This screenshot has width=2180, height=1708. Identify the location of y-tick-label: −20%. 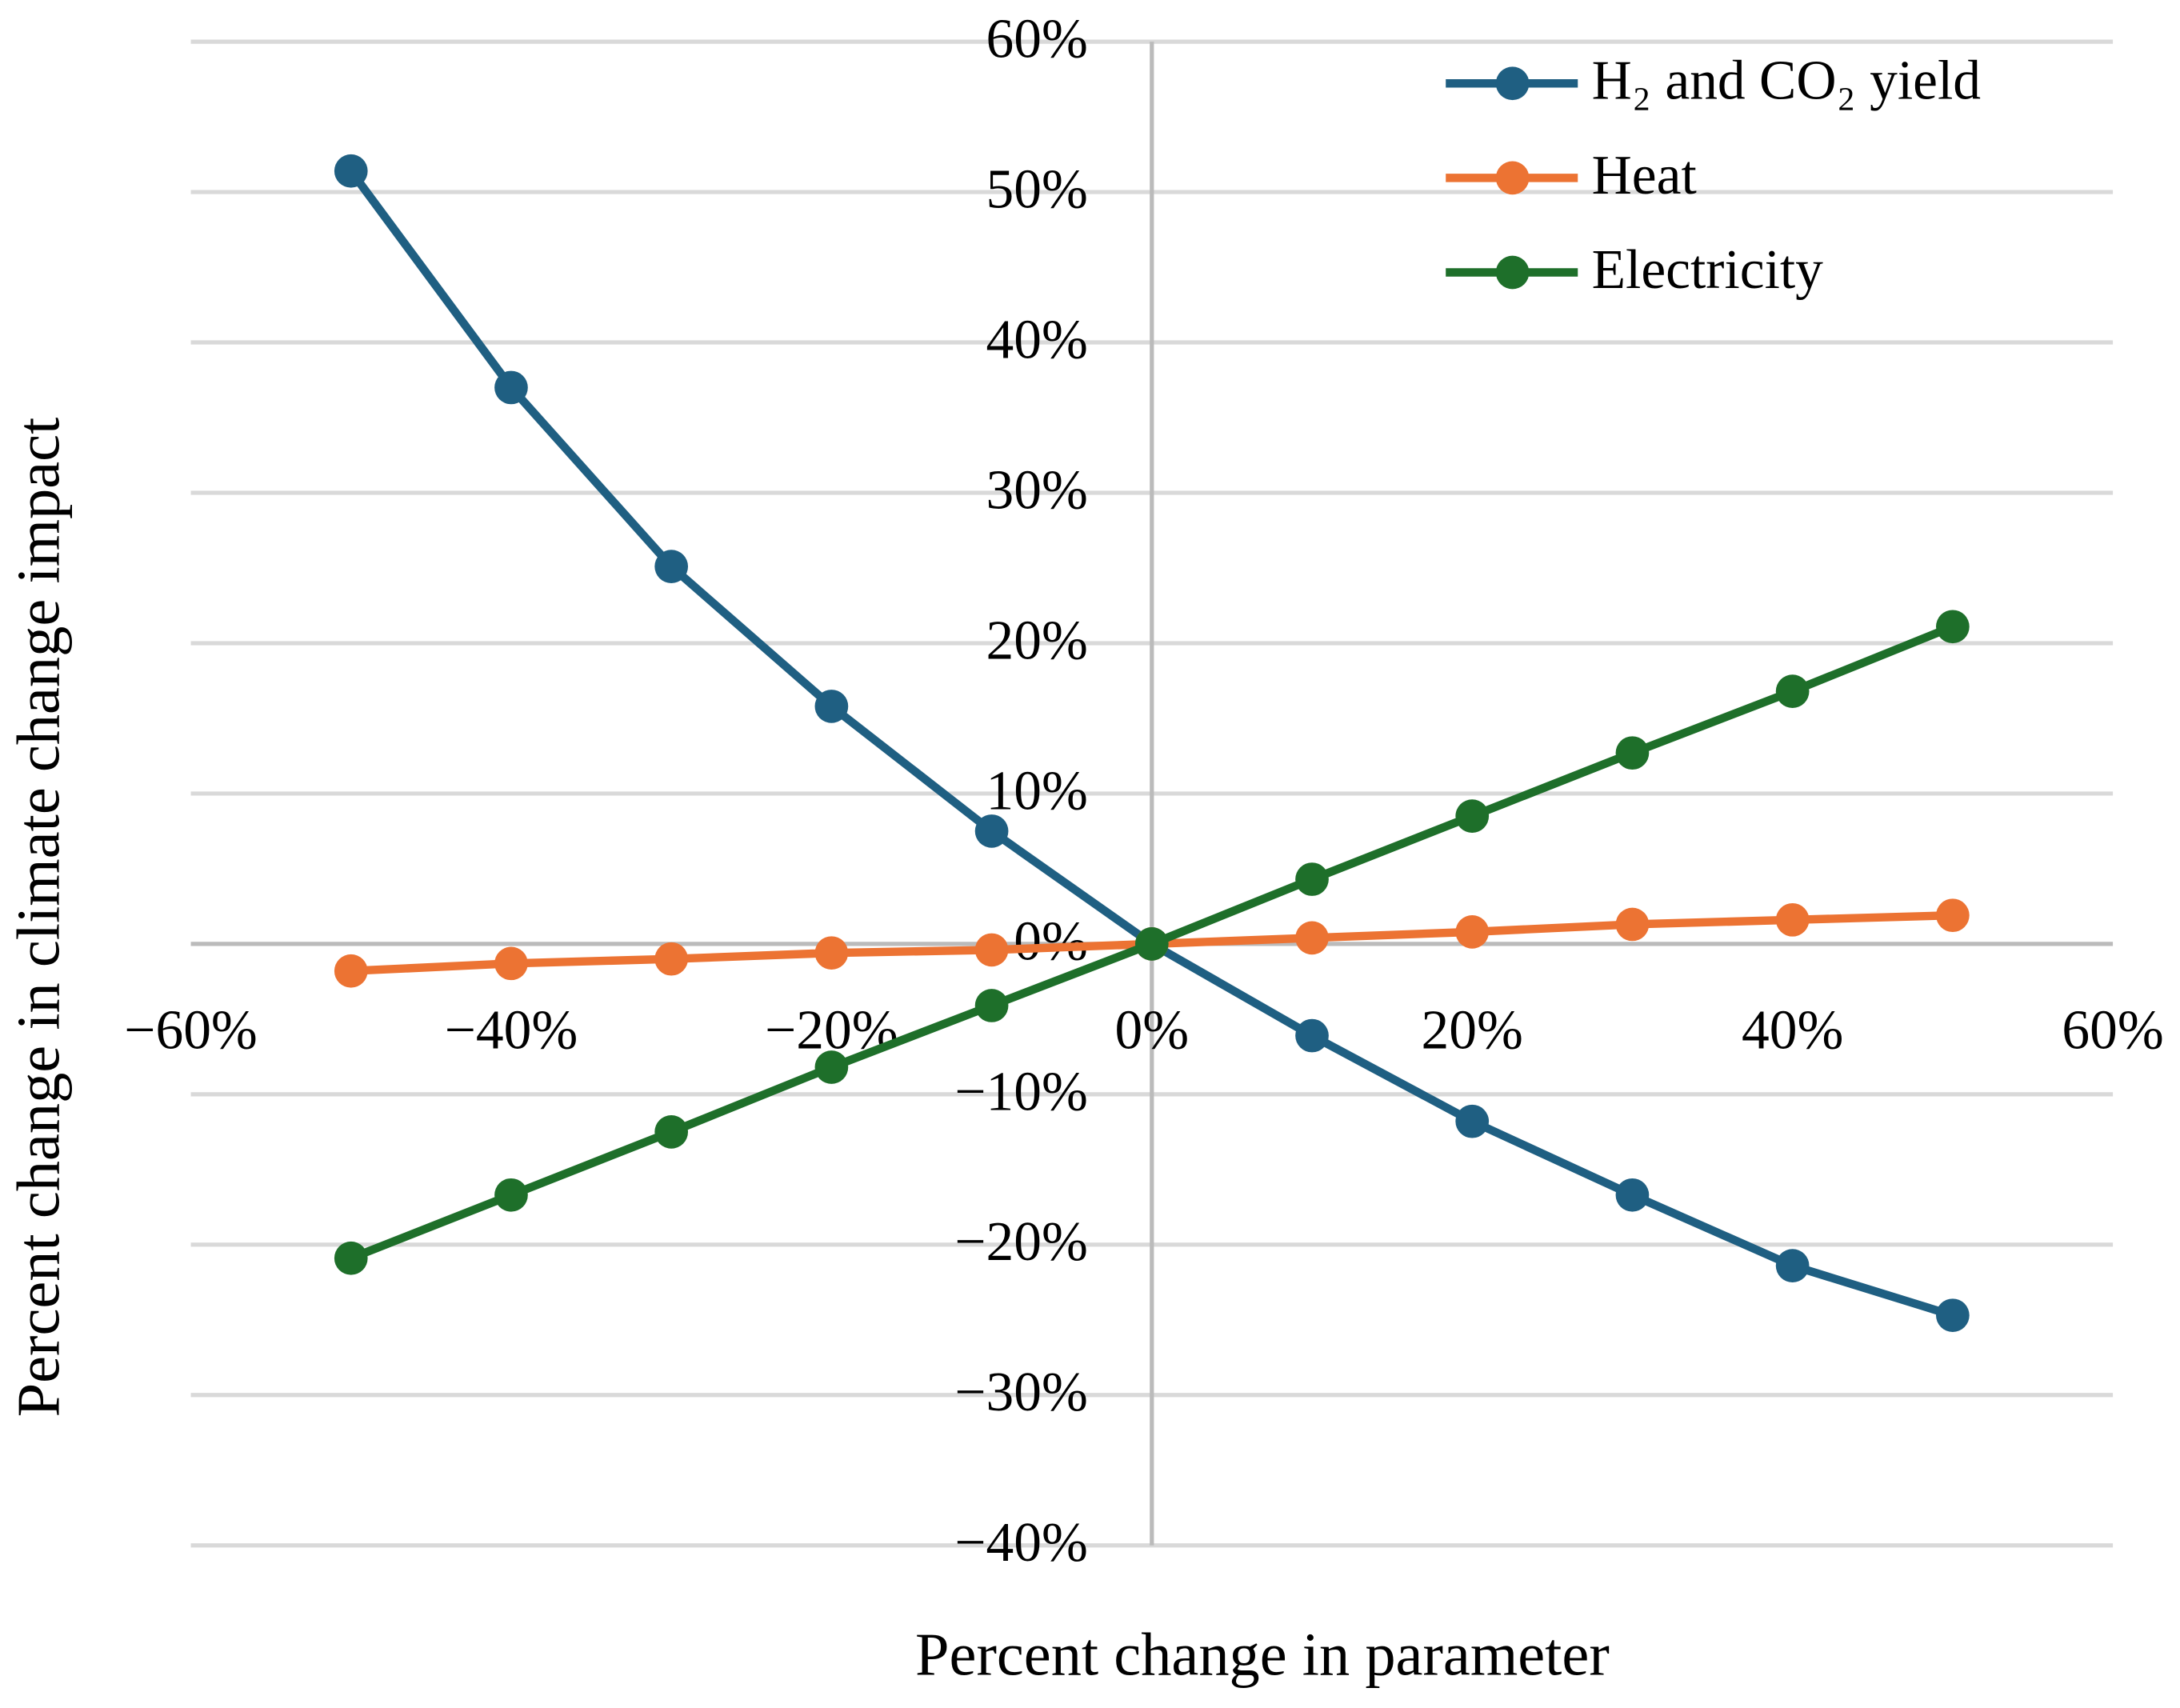
(1021, 1242).